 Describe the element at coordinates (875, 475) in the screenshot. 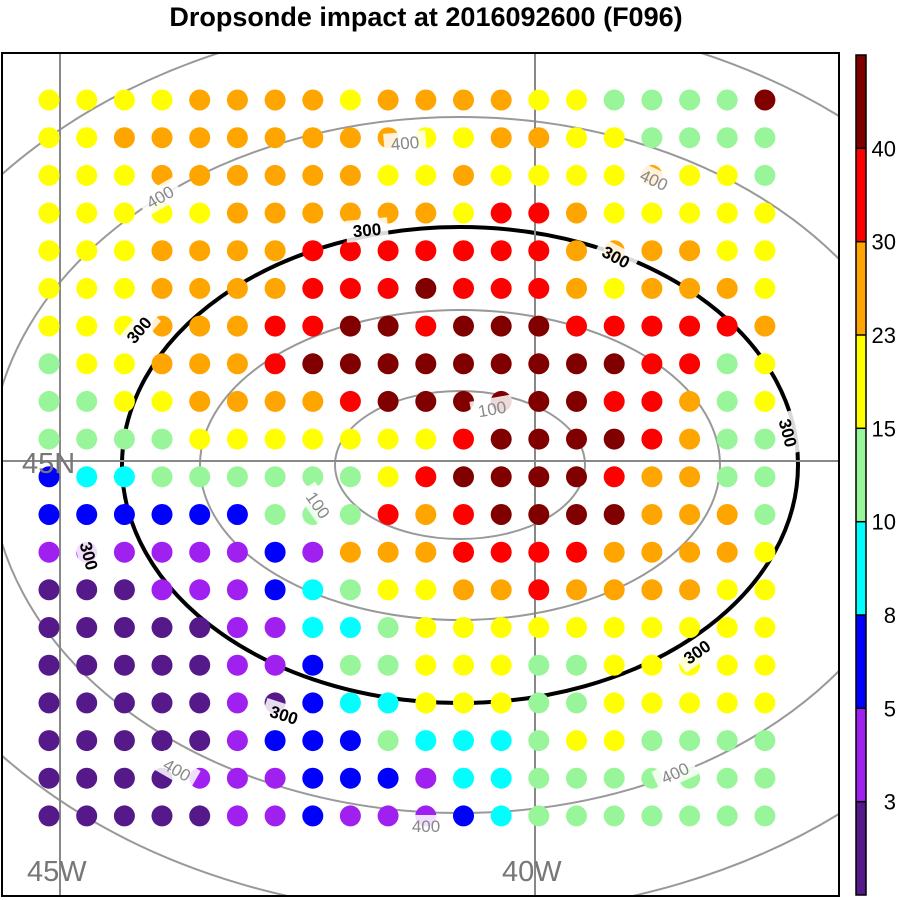

I see `colorbar: 3 5 8 10 15 23 30 40` at that location.